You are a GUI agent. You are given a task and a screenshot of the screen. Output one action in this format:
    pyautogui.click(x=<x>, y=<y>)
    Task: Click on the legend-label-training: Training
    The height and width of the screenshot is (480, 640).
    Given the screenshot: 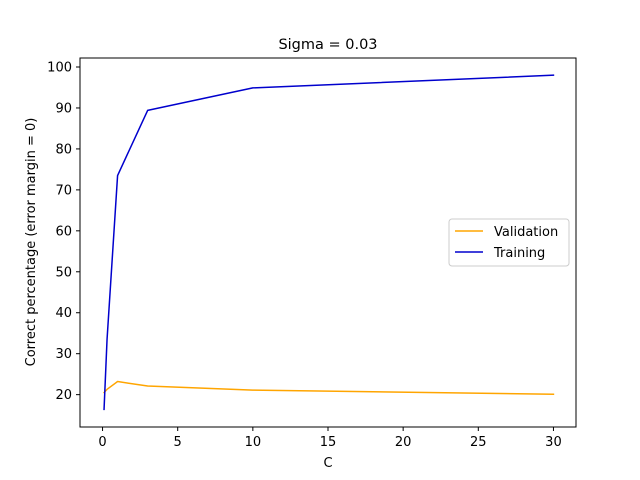 What is the action you would take?
    pyautogui.click(x=519, y=253)
    